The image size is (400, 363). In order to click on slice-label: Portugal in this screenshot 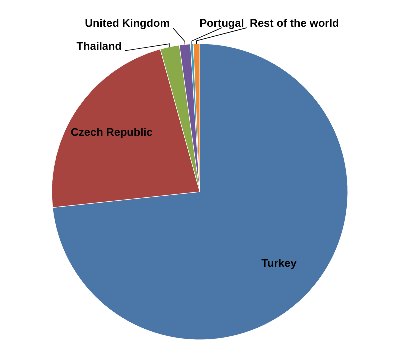, I will do `click(222, 24)`.